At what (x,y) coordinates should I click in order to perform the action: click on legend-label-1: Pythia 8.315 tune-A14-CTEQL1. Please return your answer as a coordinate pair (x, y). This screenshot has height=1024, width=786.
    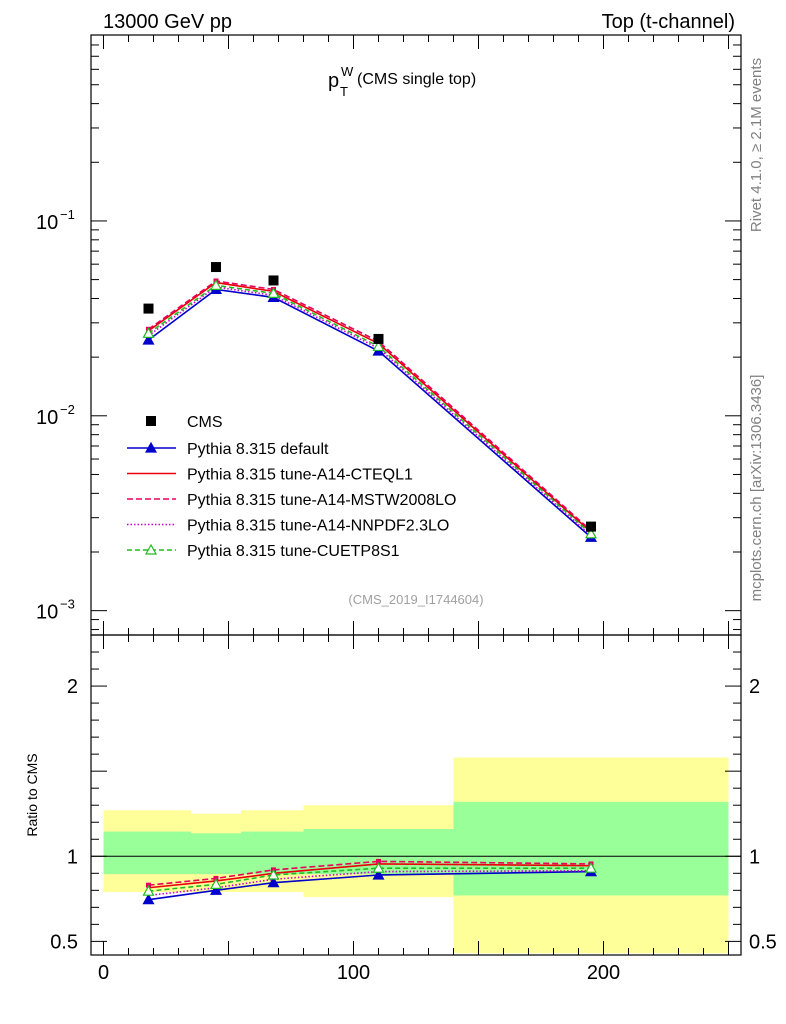
    Looking at the image, I should click on (300, 475).